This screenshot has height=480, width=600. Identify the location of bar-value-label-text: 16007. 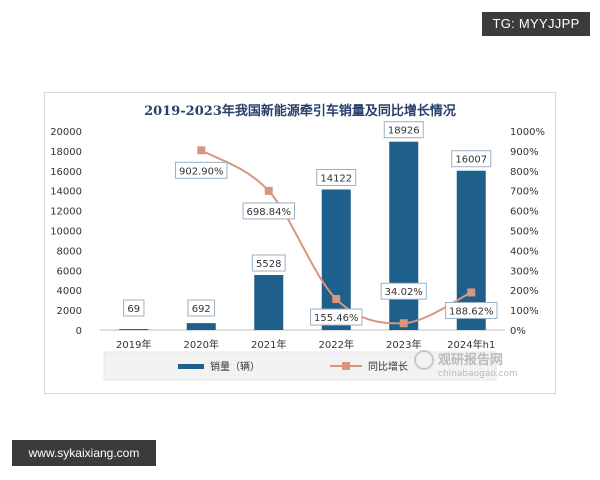
(471, 160).